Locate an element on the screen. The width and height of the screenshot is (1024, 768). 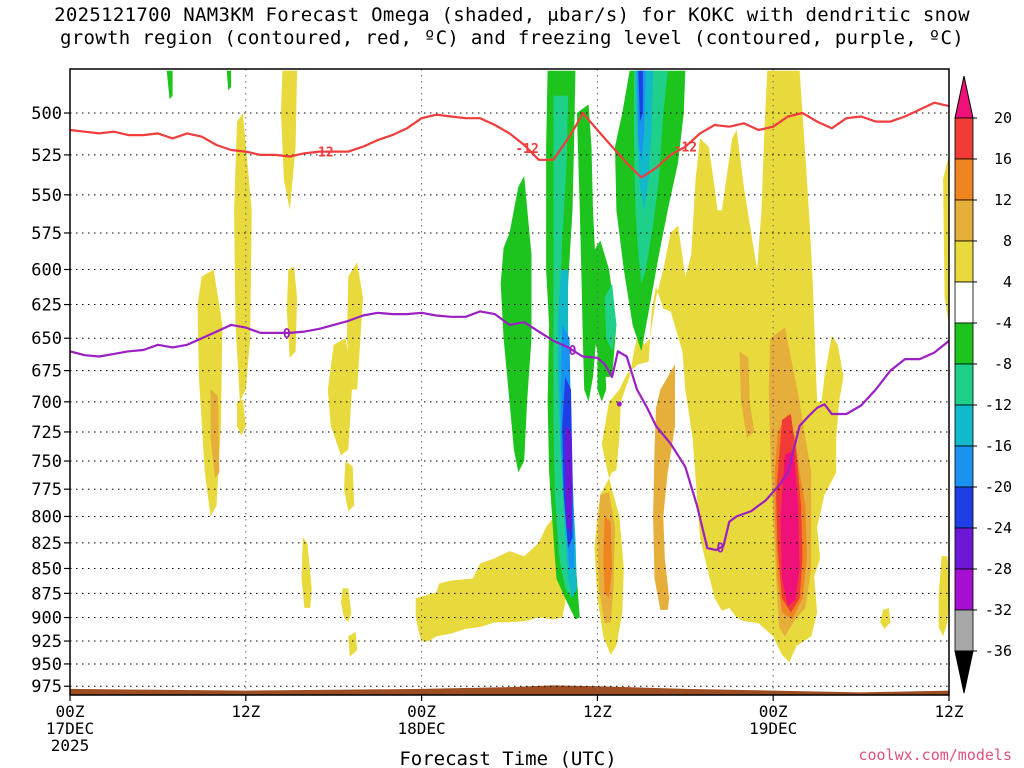
y-tick-label: 950 is located at coordinates (46, 665).